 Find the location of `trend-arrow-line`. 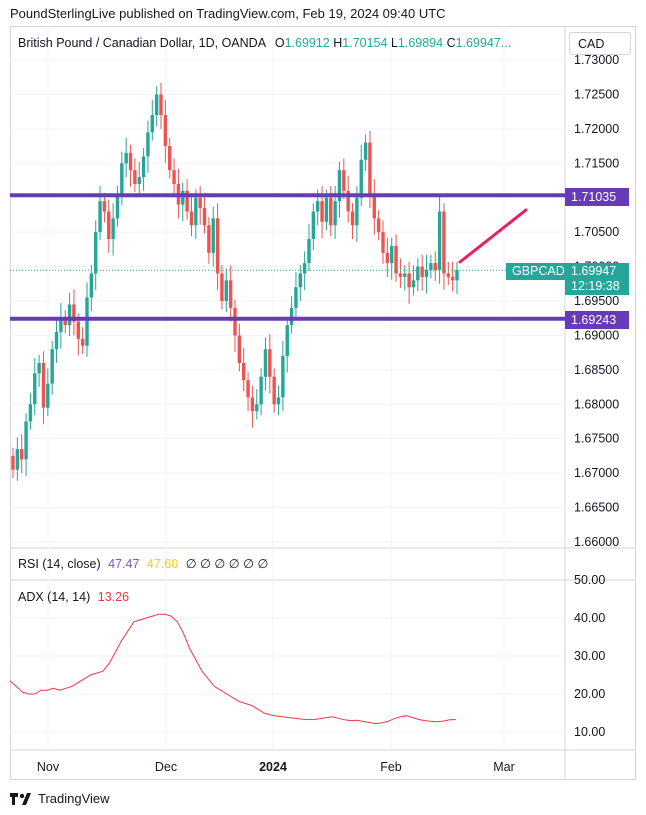

trend-arrow-line is located at coordinates (493, 236).